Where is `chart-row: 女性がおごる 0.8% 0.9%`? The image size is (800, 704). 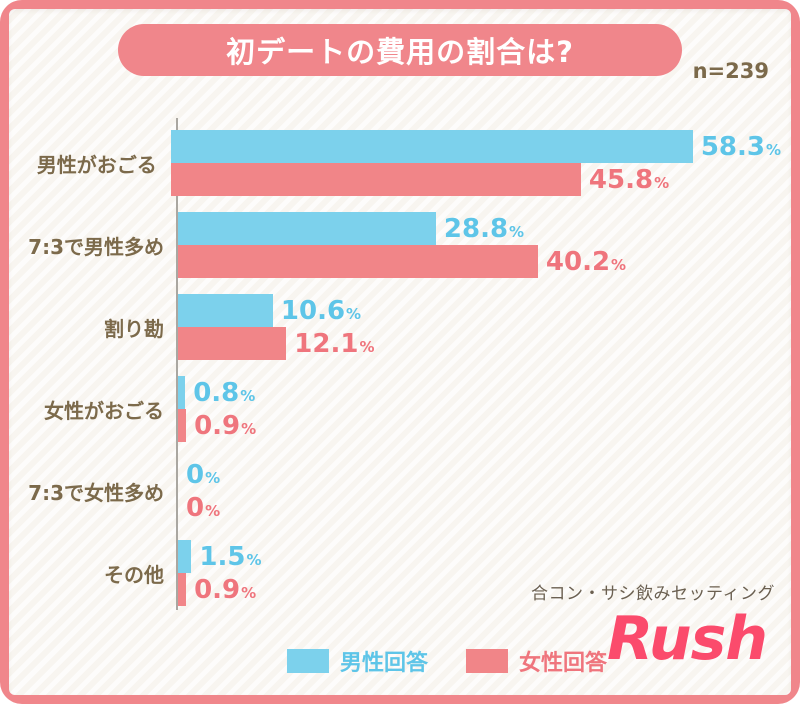
chart-row: 女性がおごる 0.8% 0.9% is located at coordinates (395, 409).